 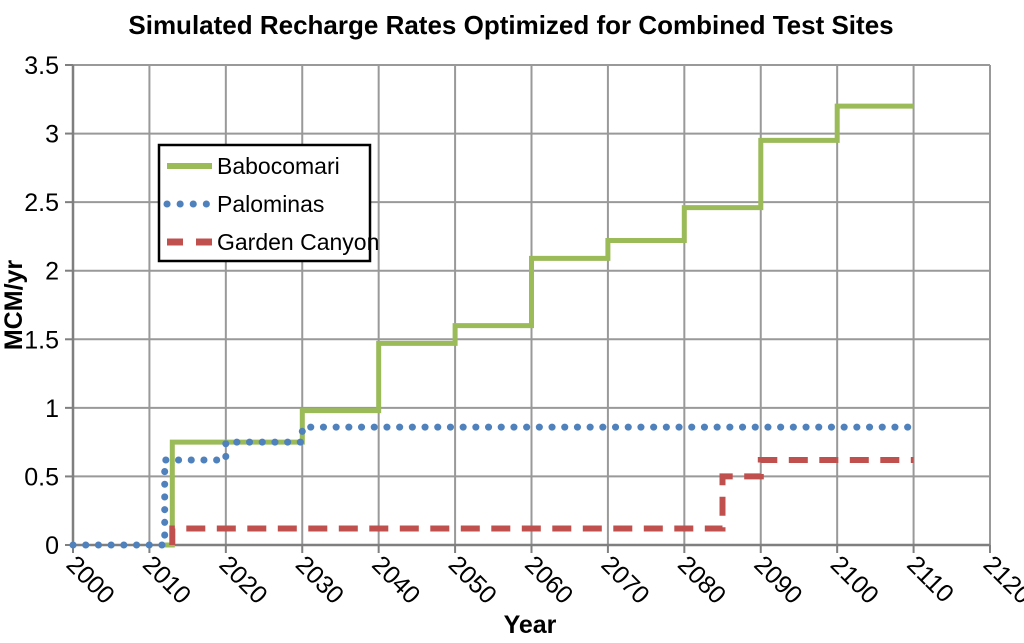 What do you see at coordinates (701, 579) in the screenshot?
I see `x-tick-label: 2080` at bounding box center [701, 579].